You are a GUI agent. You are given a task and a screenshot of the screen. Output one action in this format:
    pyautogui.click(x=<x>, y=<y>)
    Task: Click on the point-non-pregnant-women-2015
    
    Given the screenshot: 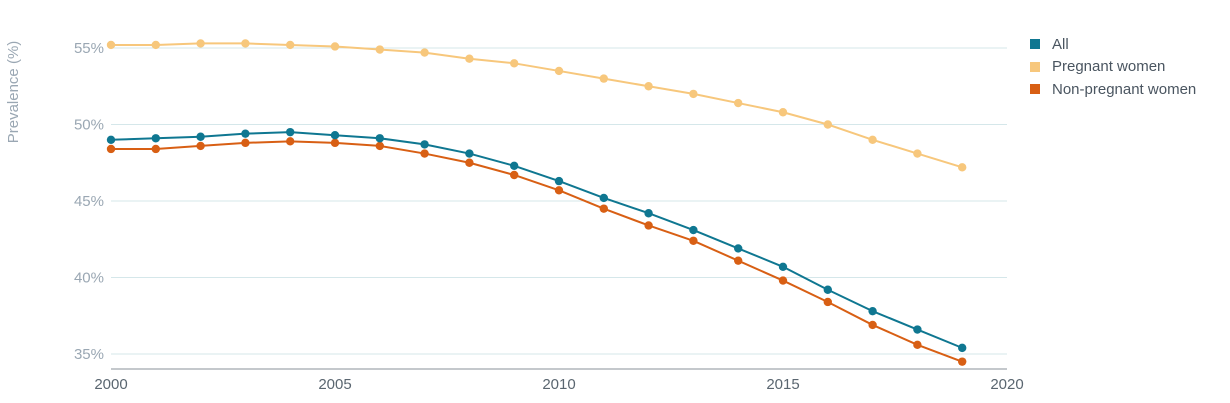 What is the action you would take?
    pyautogui.click(x=783, y=280)
    